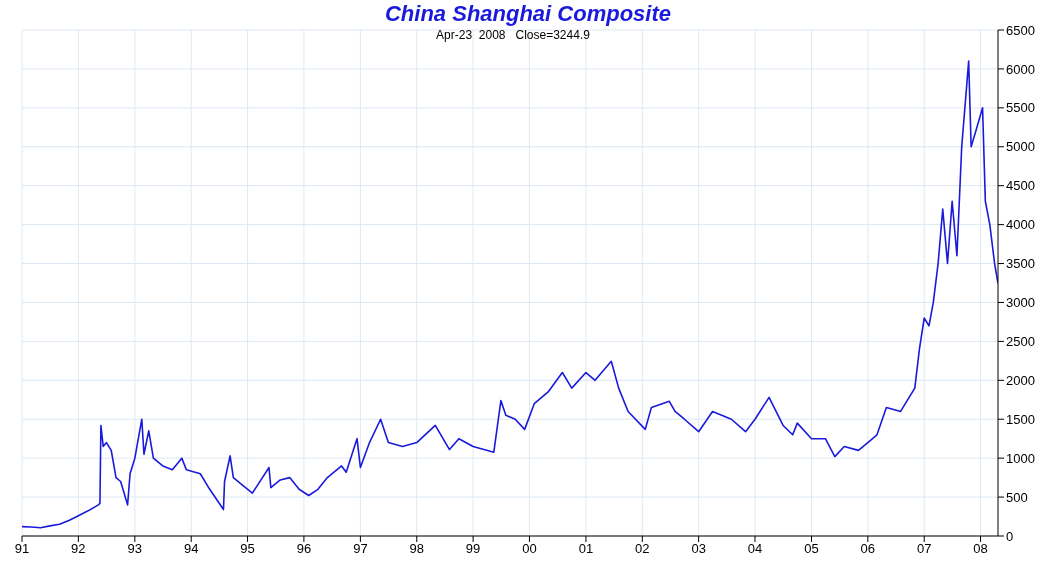 The width and height of the screenshot is (1057, 576). I want to click on y-tick-label: 1000, so click(1020, 458).